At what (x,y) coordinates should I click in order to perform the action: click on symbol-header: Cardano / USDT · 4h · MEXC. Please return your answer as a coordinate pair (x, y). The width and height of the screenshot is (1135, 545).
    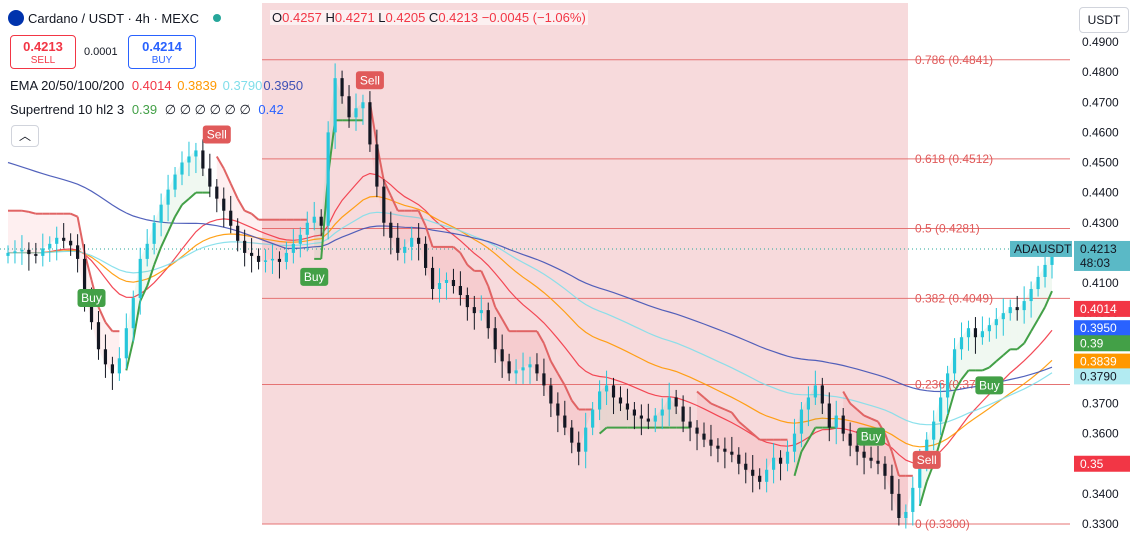
    Looking at the image, I should click on (118, 18).